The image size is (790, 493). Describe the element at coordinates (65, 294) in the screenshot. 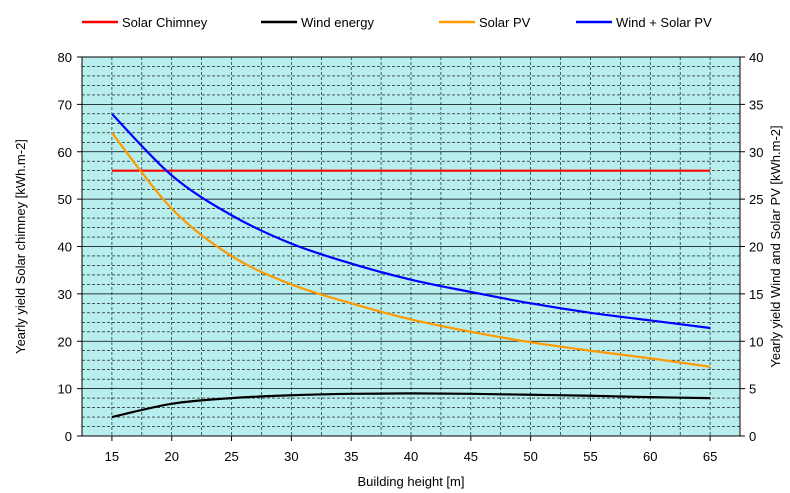

I see `left-y-tick-label: 30` at that location.